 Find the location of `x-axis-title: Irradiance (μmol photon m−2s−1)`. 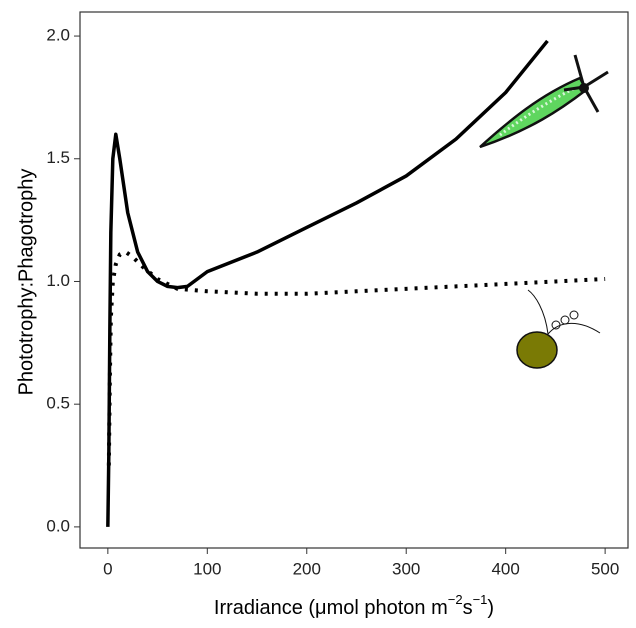

x-axis-title: Irradiance (μmol photon m−2s−1) is located at coordinates (354, 605).